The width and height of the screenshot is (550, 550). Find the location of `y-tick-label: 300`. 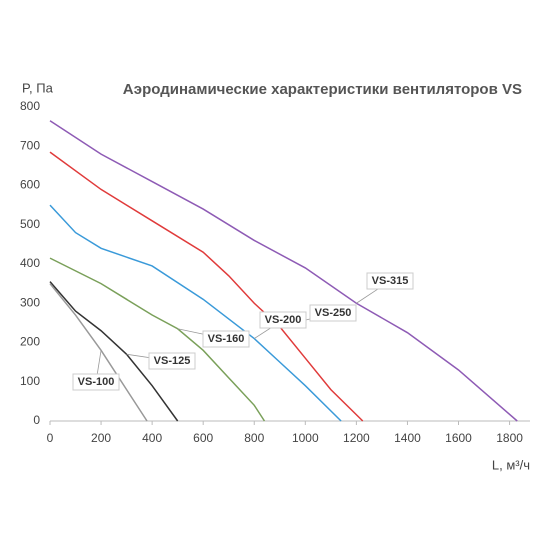

y-tick-label: 300 is located at coordinates (30, 302).